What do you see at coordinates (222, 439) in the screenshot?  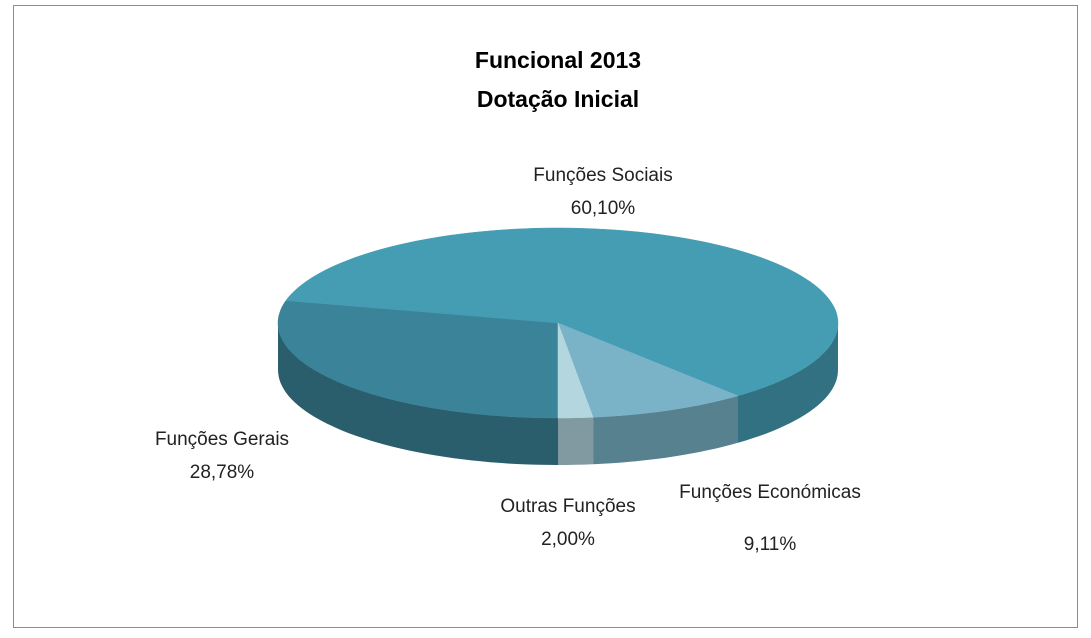 I see `category-label: Funções Gerais` at bounding box center [222, 439].